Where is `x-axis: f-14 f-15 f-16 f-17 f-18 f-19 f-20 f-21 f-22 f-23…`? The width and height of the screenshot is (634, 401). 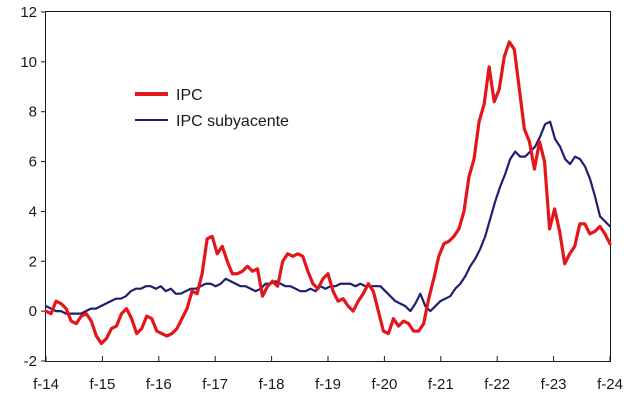
x-axis: f-14 f-15 f-16 f-17 f-18 f-19 f-20 f-21 f-22 f-23… is located at coordinates (328, 374).